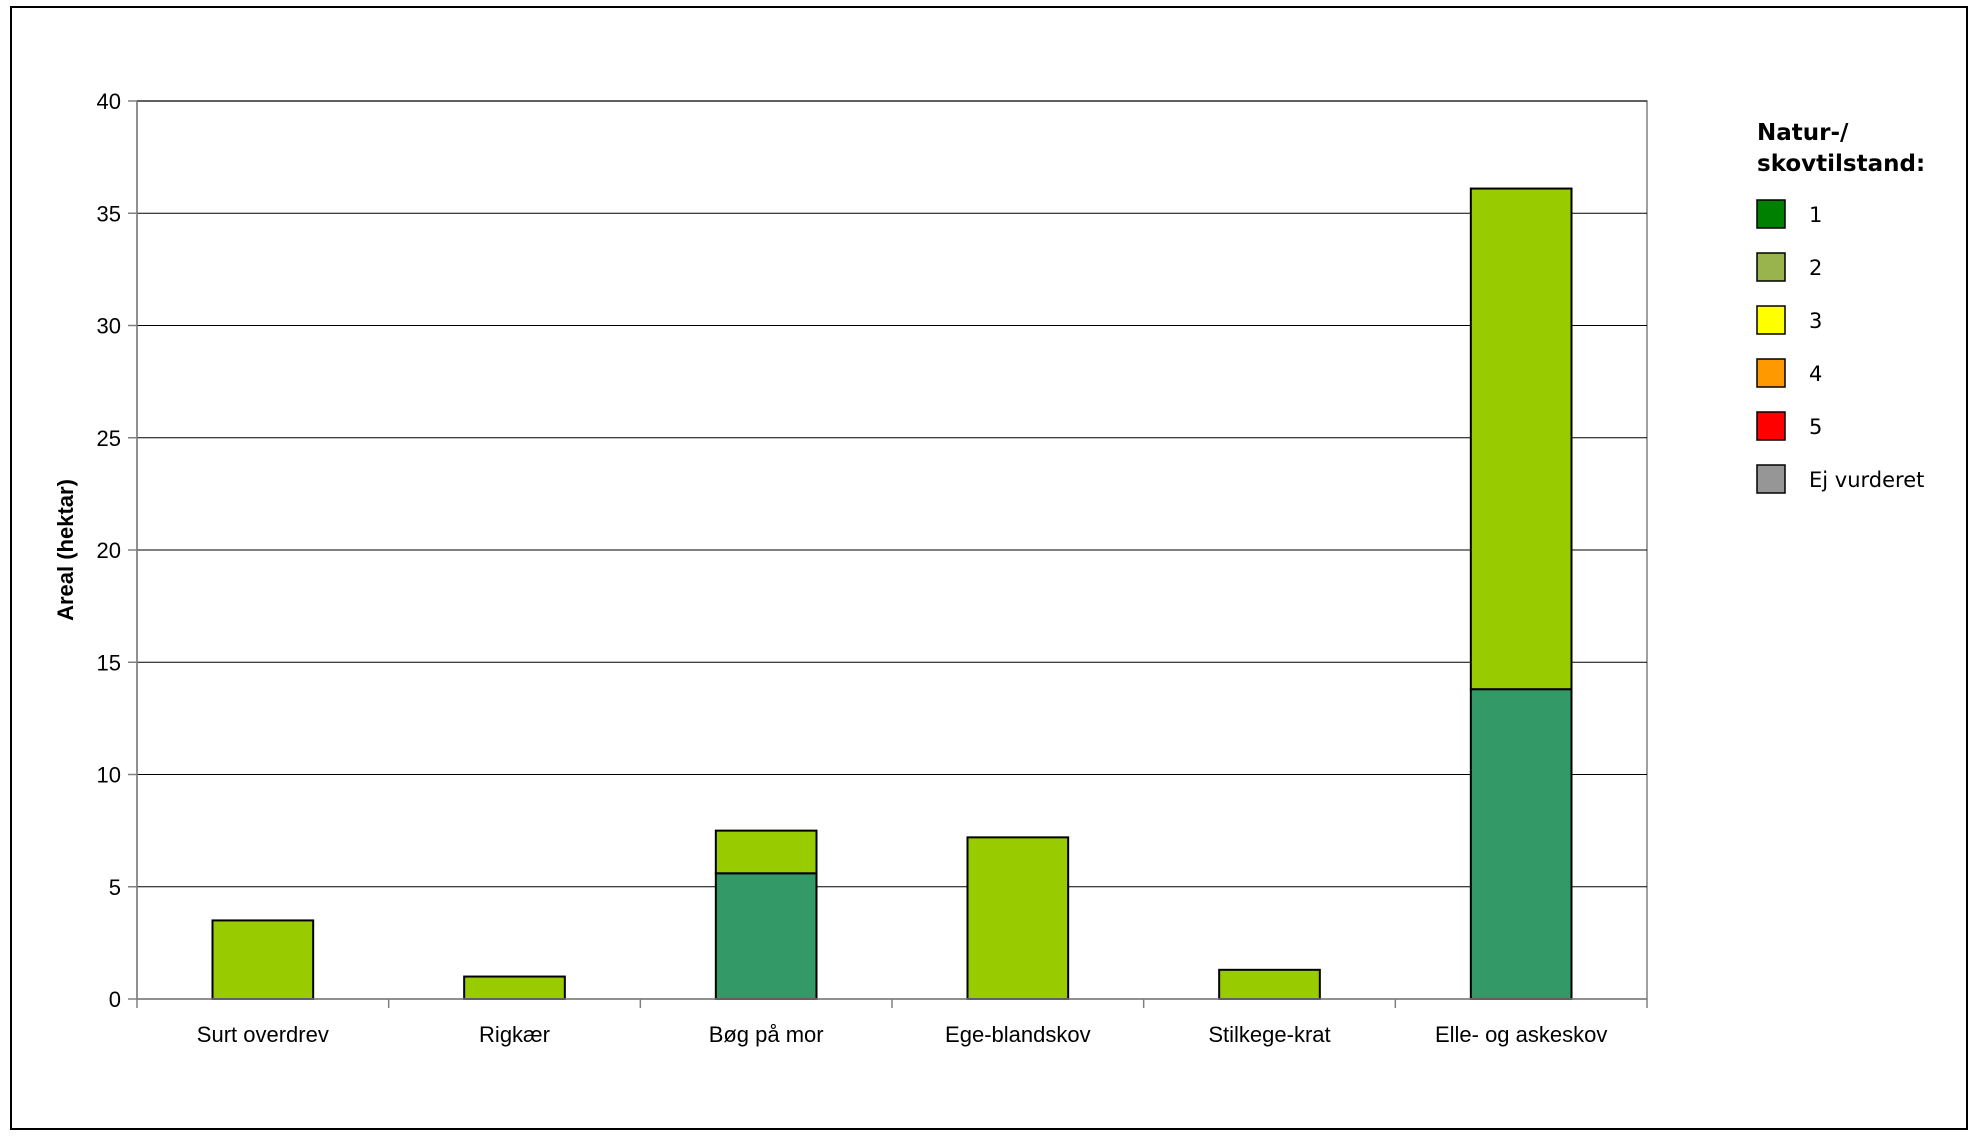 Image resolution: width=1979 pixels, height=1136 pixels. Describe the element at coordinates (1815, 268) in the screenshot. I see `legend-label: 2` at that location.